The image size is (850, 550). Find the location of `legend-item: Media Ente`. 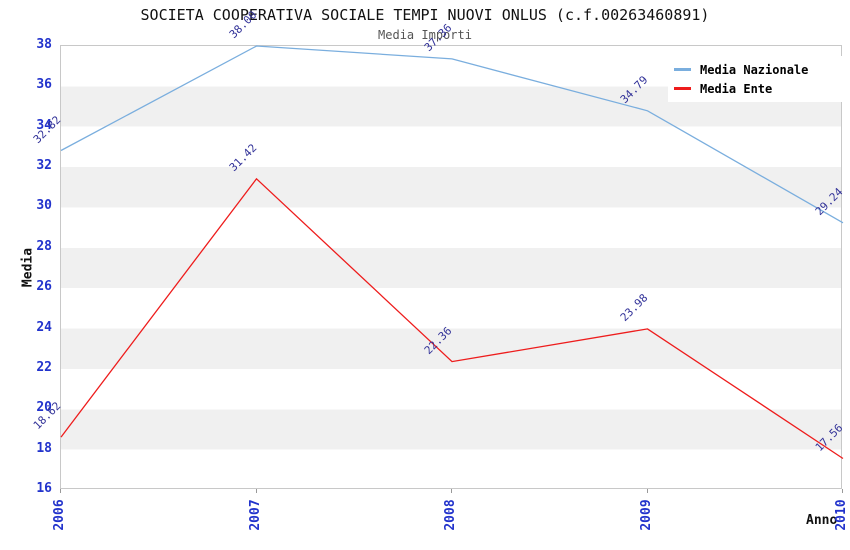

legend-item: Media Ente is located at coordinates (762, 88).